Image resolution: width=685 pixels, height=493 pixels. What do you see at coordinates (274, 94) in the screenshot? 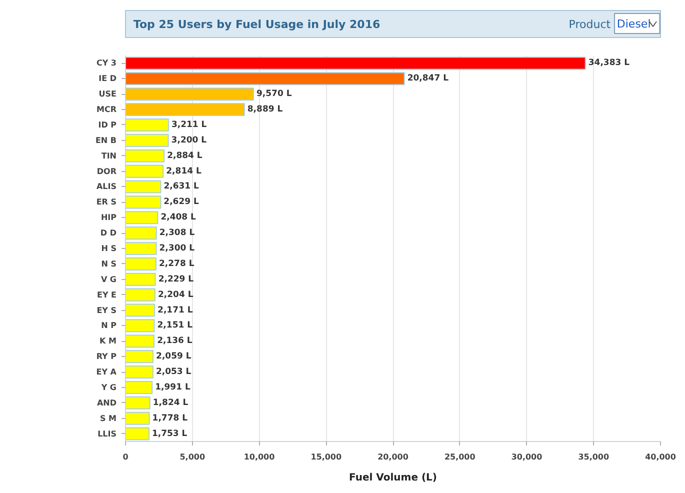
I see `data-label: 9,570 L` at bounding box center [274, 94].